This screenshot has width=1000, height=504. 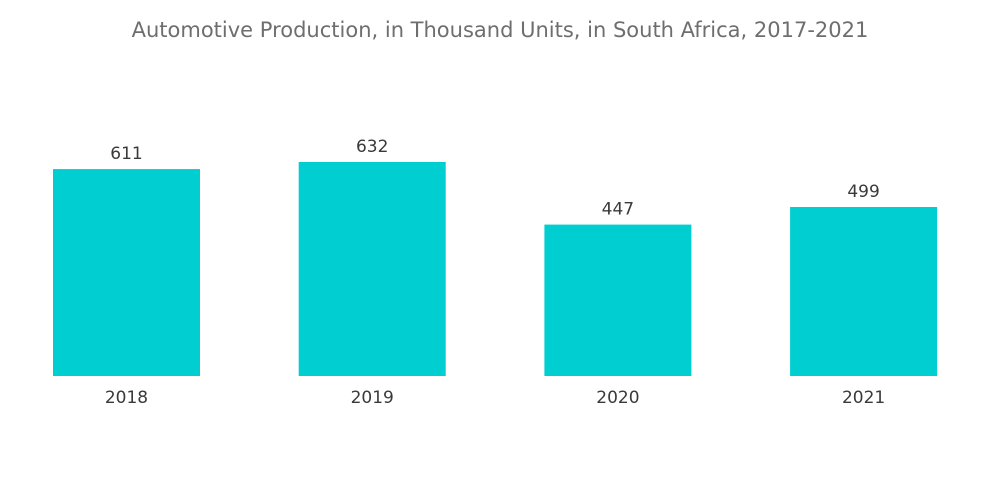 I want to click on data-label-2019: 632, so click(x=372, y=147).